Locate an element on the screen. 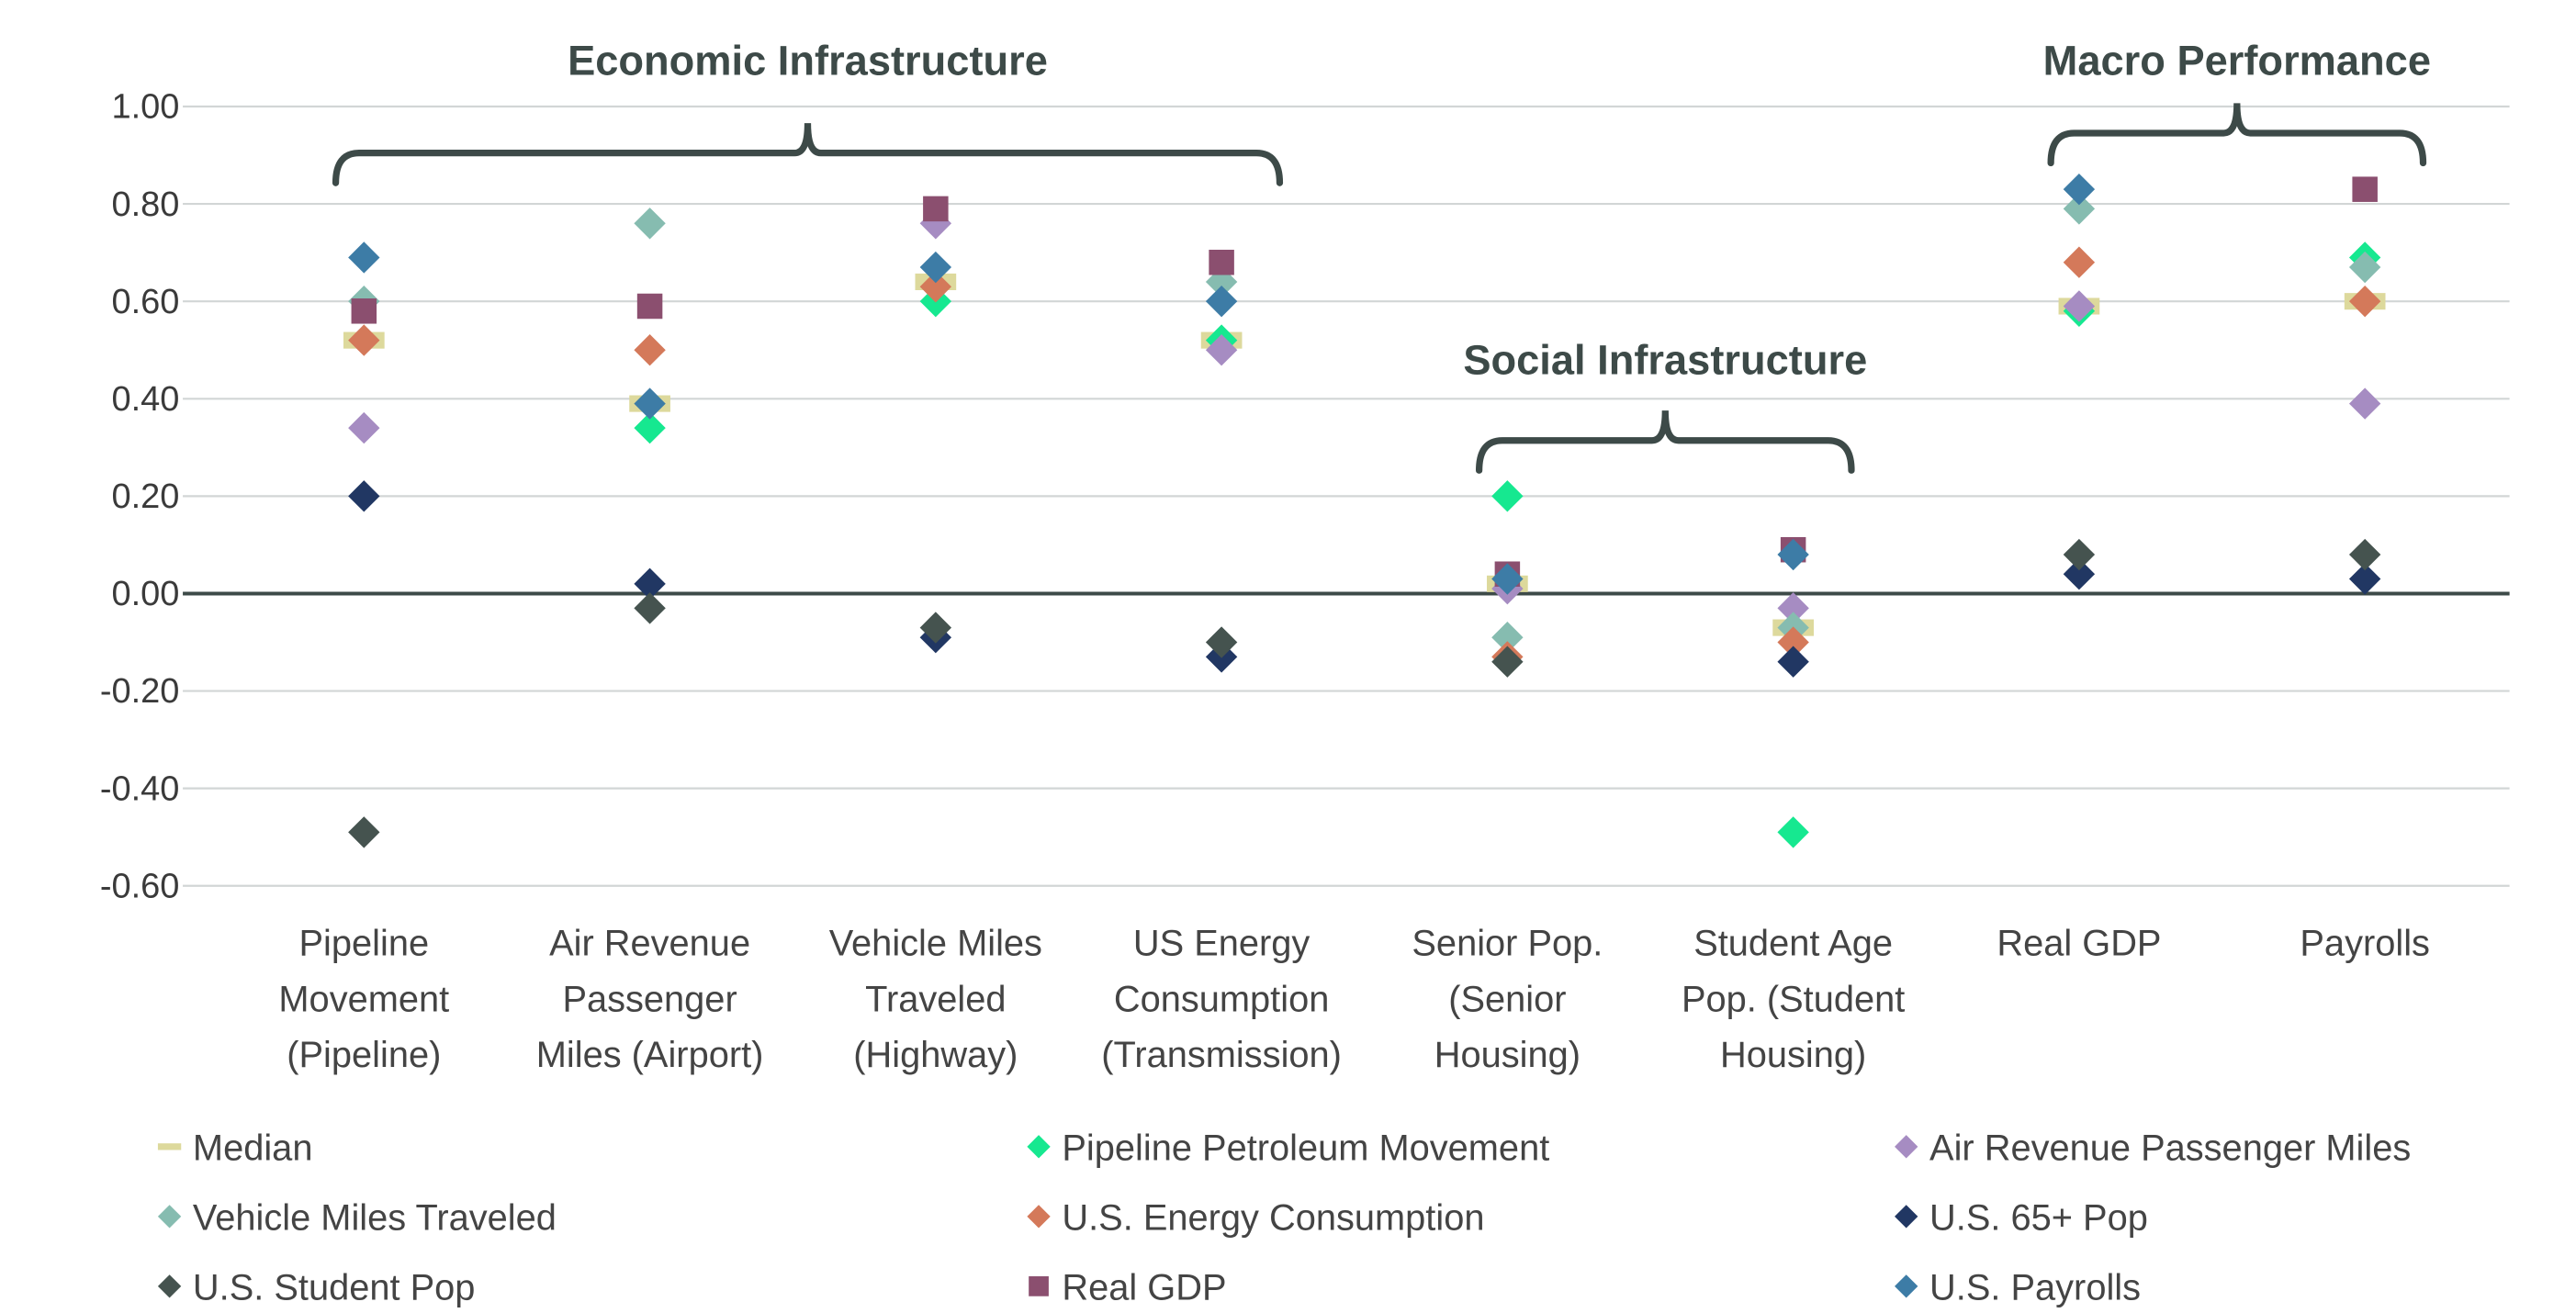 This screenshot has height=1313, width=2576. x-category-label: Vehicle Miles is located at coordinates (935, 944).